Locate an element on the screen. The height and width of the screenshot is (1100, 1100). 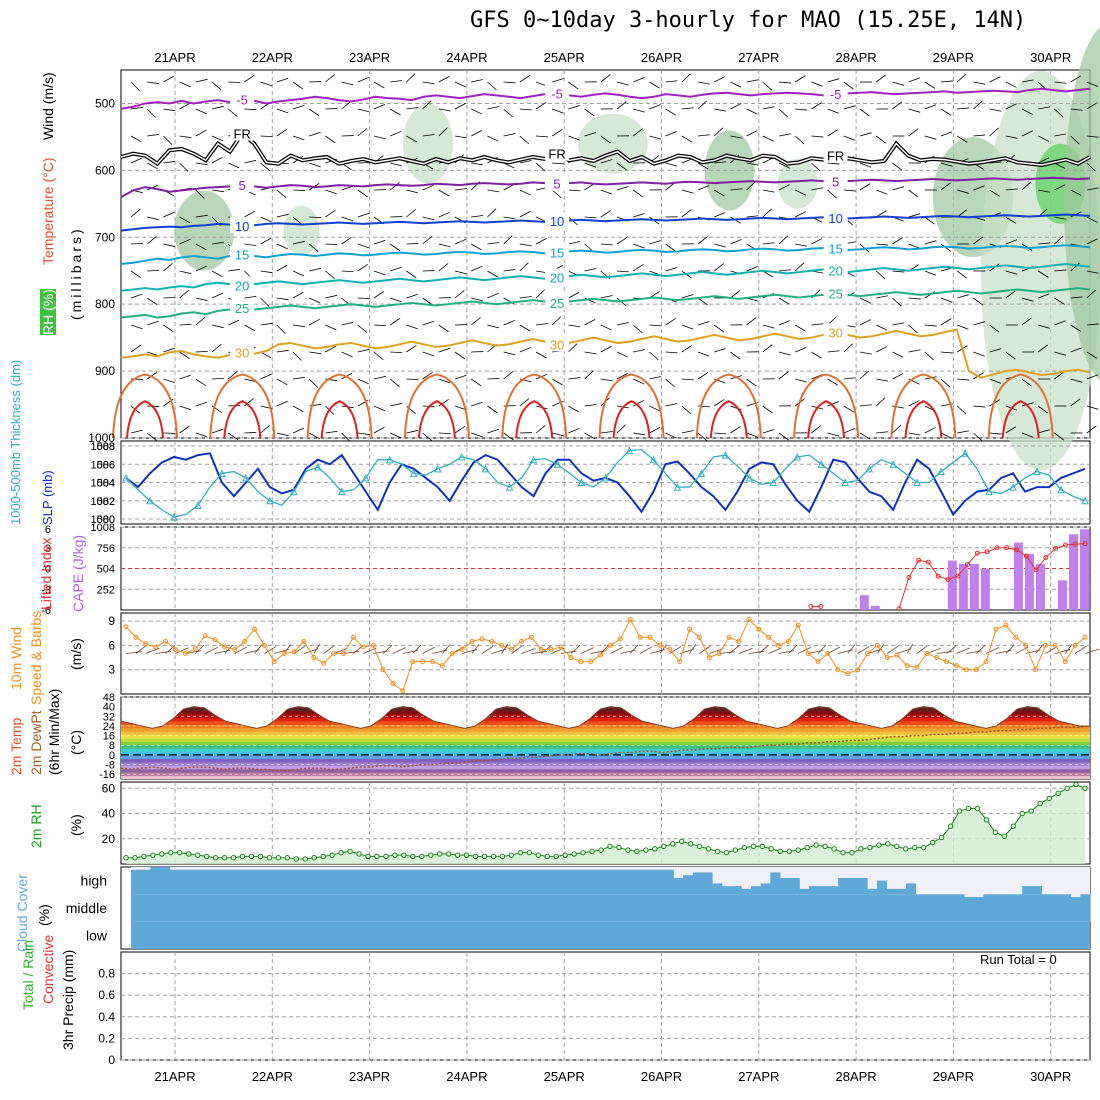
cape-axis-label: CAPE (J/kg) is located at coordinates (78, 573).